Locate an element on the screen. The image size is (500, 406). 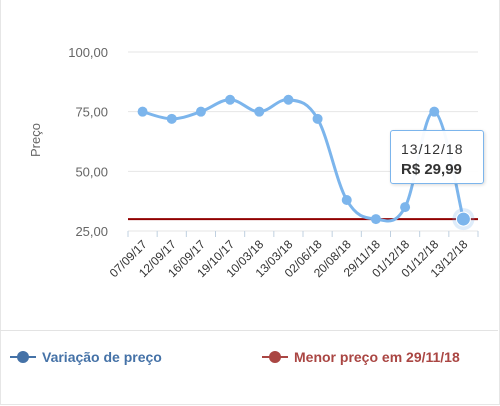
data-tooltip: 13/12/18 R$ 29,99 is located at coordinates (437, 157).